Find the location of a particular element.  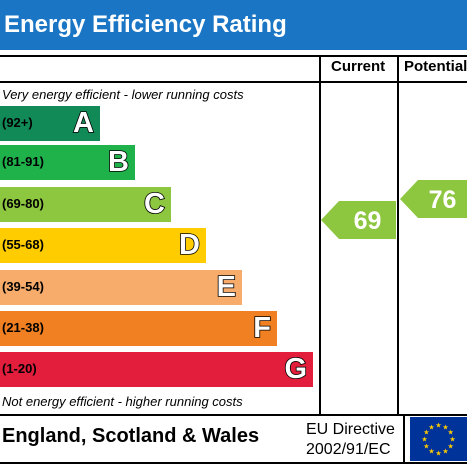

band-c: (69-80) C is located at coordinates (85, 204).